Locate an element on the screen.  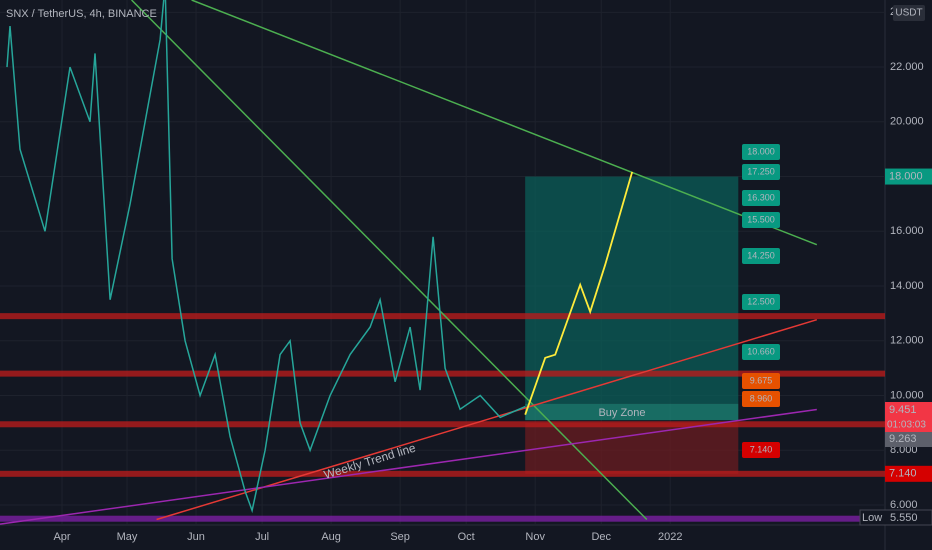
x-tick-label: Jul is located at coordinates (262, 537).